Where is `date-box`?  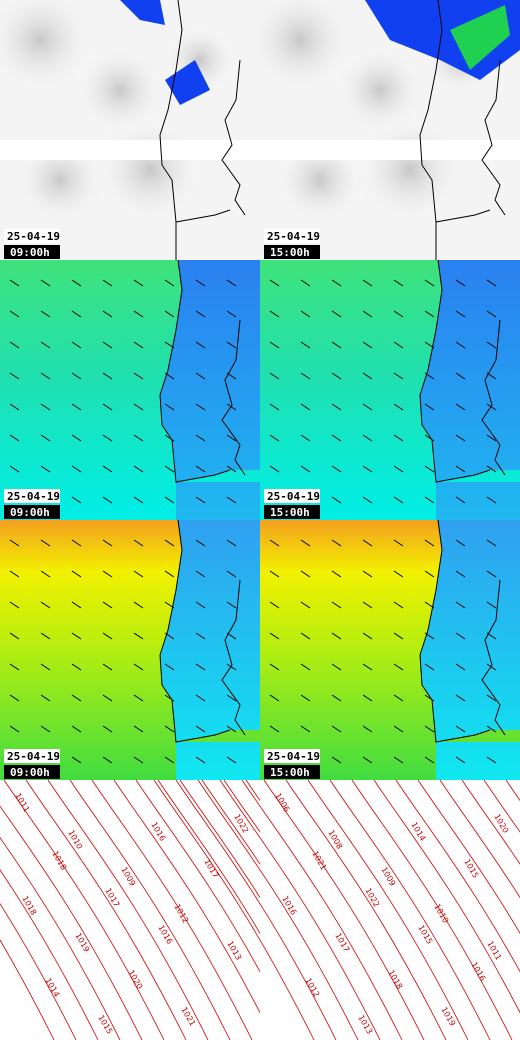 date-box is located at coordinates (292, 496).